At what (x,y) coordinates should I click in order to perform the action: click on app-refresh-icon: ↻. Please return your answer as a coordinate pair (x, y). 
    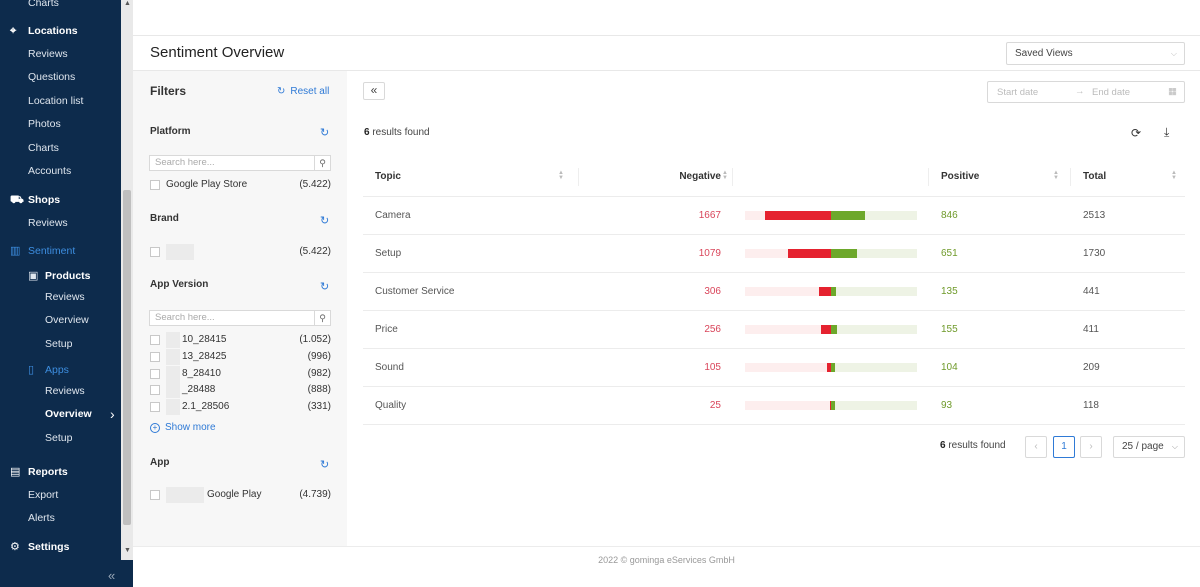
    Looking at the image, I should click on (325, 465).